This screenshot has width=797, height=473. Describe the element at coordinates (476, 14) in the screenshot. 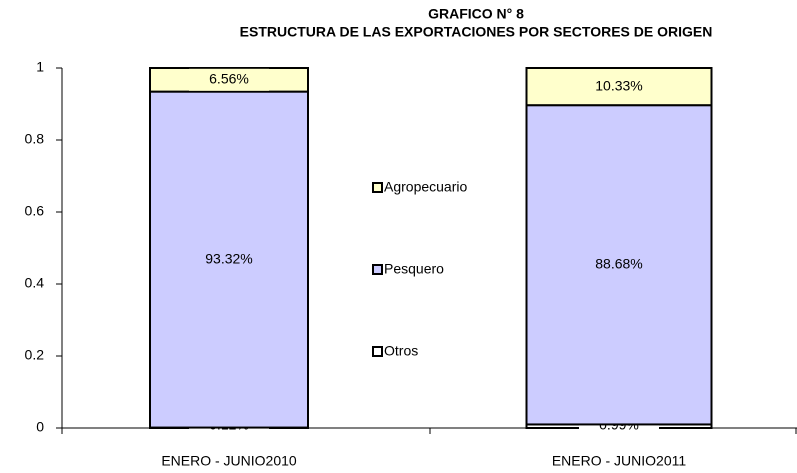

I see `chart-title: GRAFICO N° 8` at that location.